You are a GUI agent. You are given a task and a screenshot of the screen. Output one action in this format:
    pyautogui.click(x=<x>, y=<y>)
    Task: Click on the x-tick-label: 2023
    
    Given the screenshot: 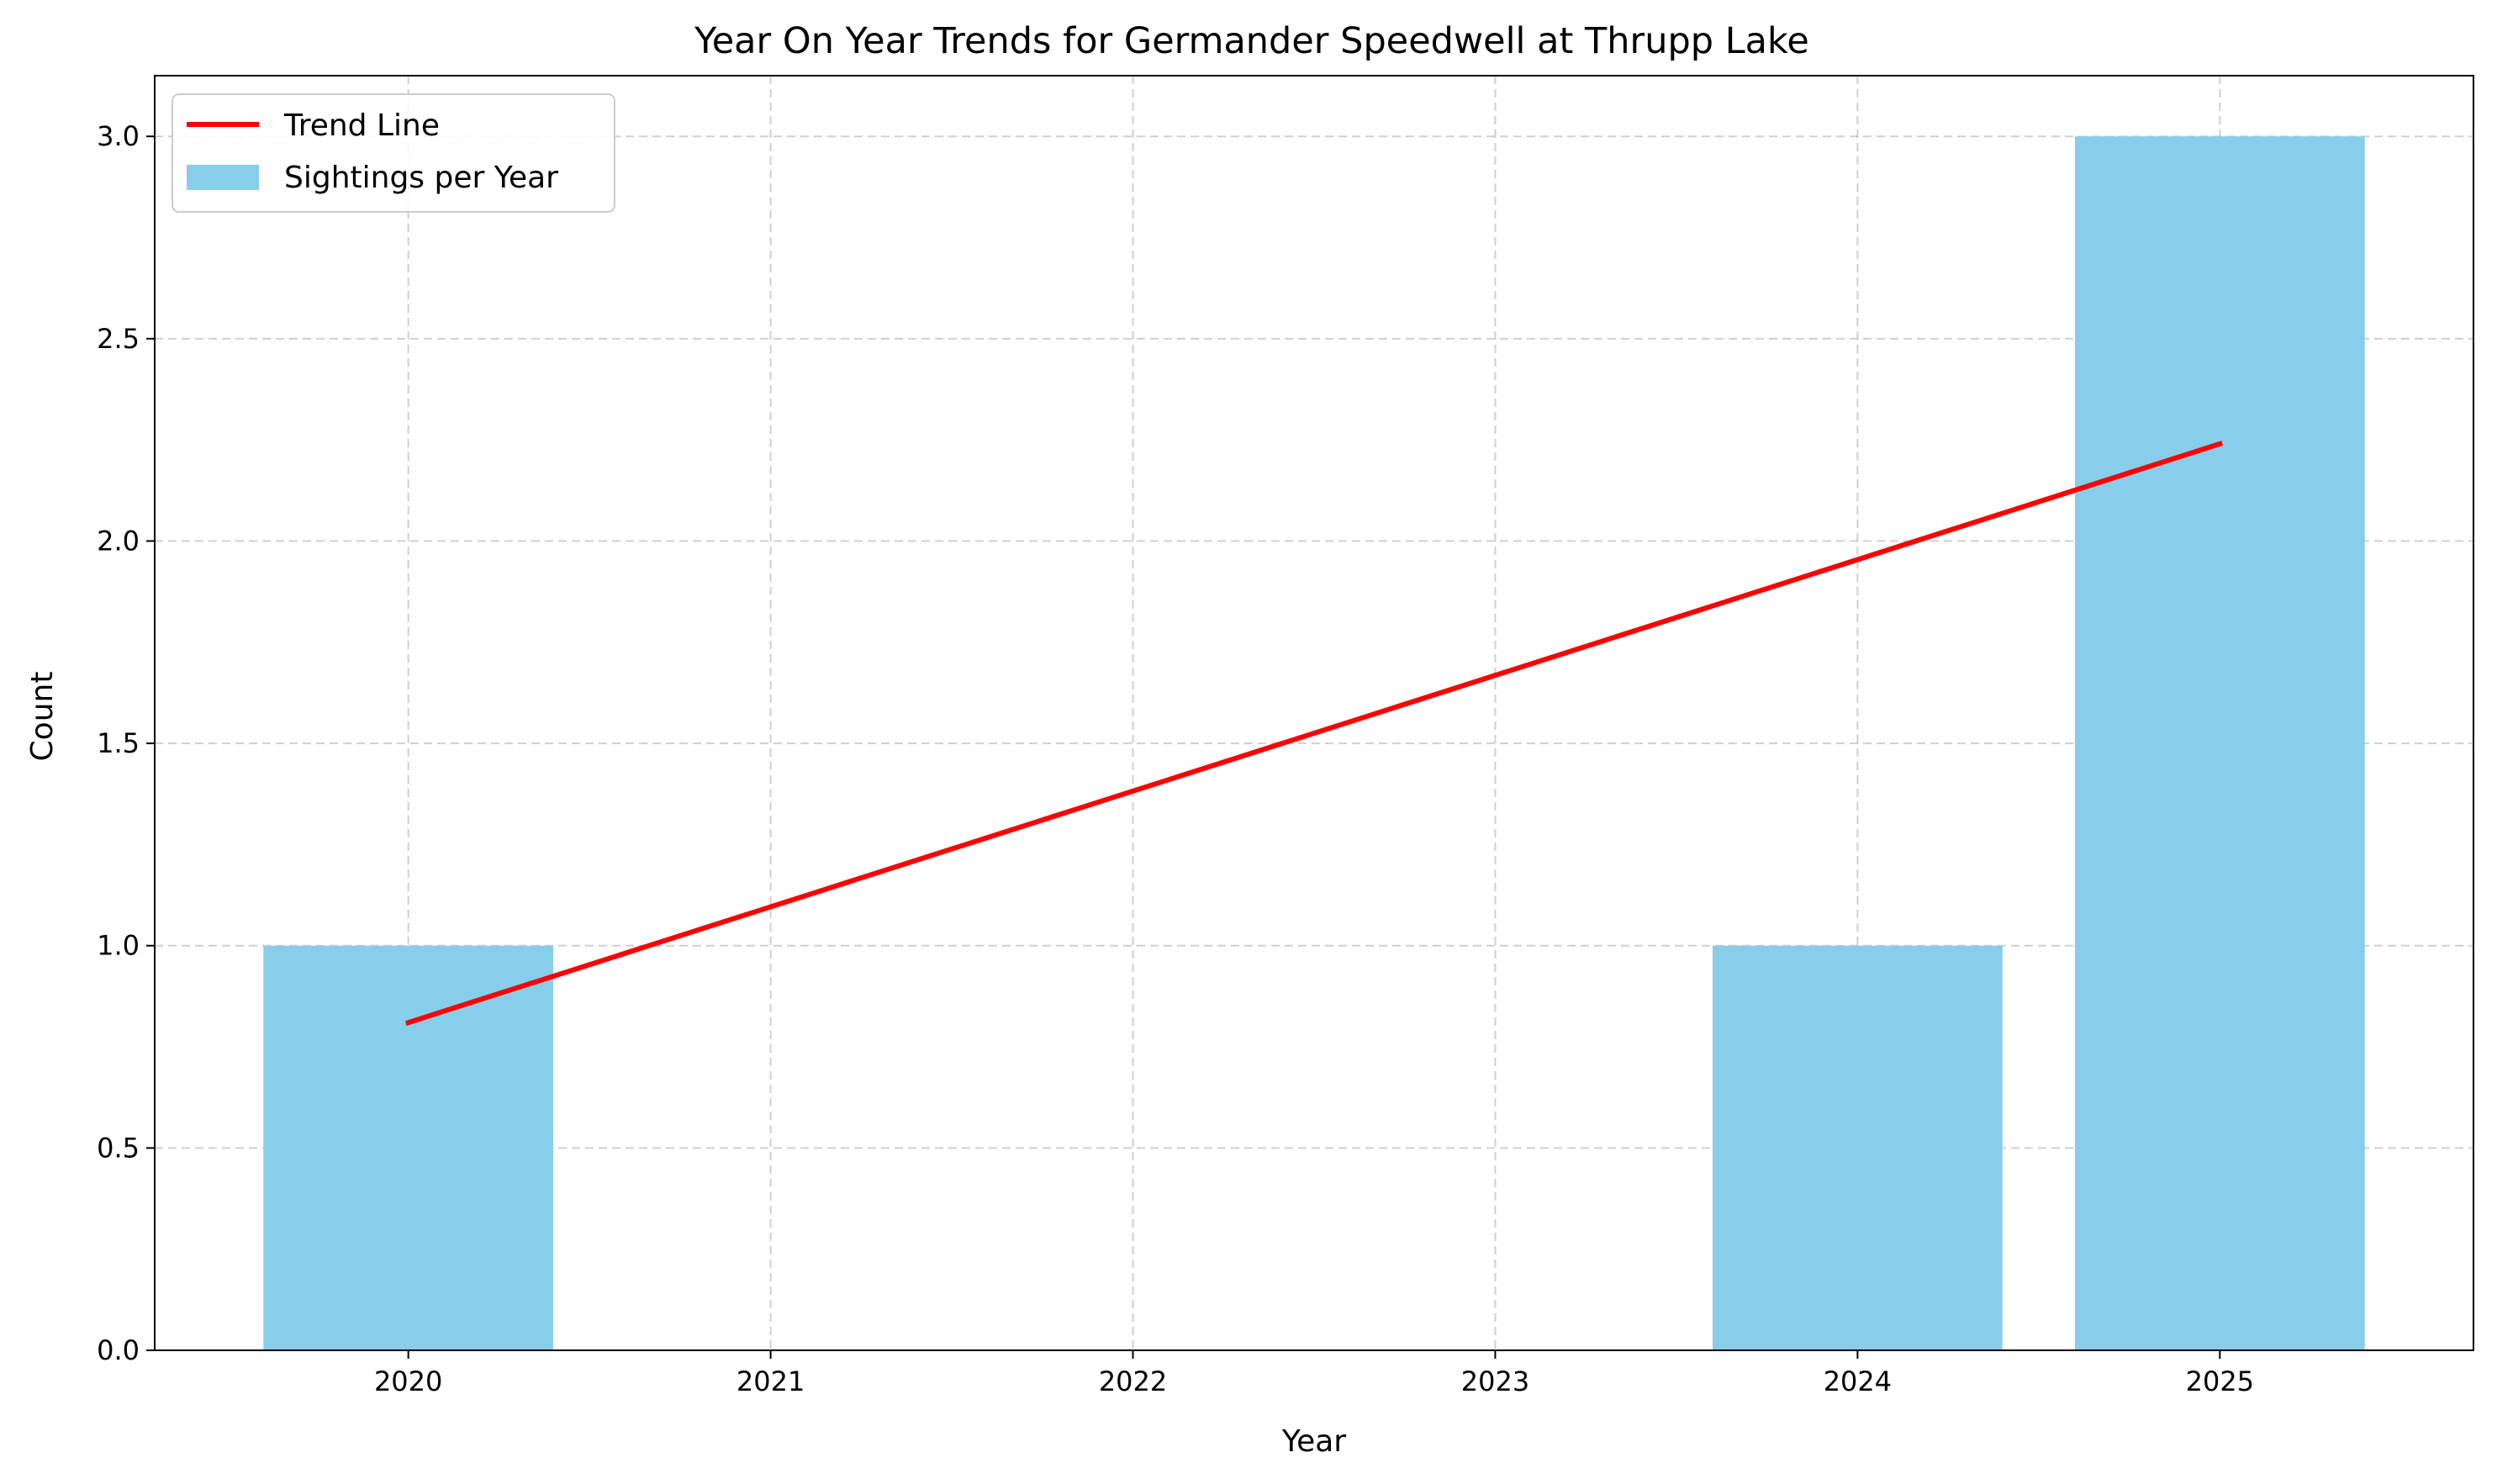 What is the action you would take?
    pyautogui.click(x=1495, y=1381)
    